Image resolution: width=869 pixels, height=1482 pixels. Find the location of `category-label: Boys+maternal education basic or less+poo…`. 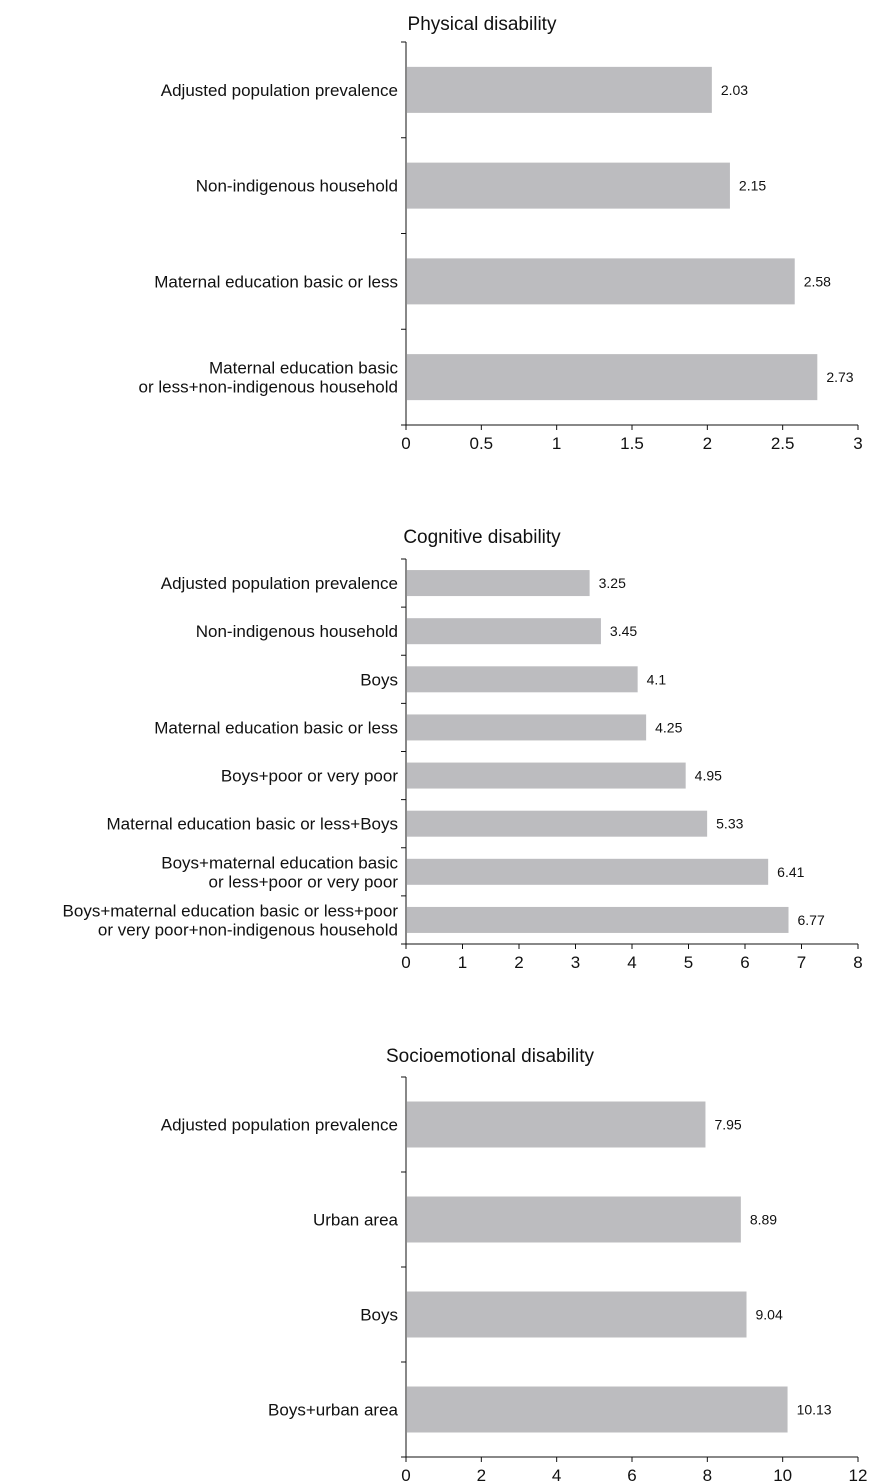

category-label: Boys+maternal education basic or less+poo… is located at coordinates (279, 872).